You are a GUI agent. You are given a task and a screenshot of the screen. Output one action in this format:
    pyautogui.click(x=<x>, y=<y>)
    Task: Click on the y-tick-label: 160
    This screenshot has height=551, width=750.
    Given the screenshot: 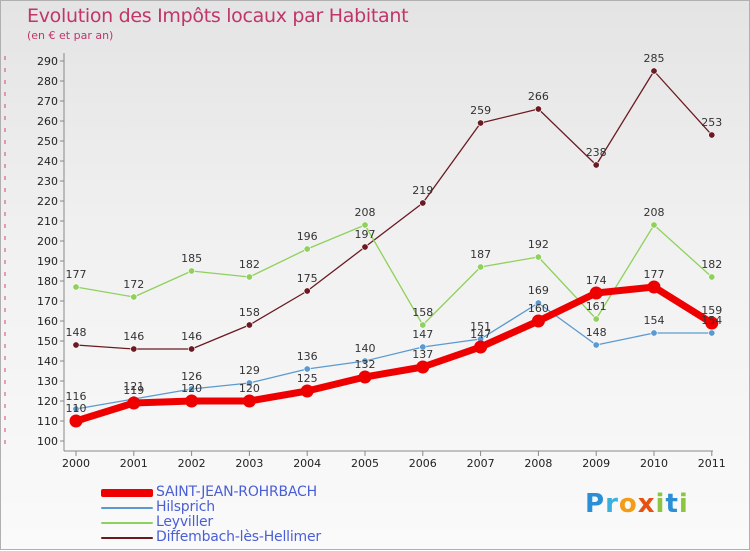 What is the action you would take?
    pyautogui.click(x=47, y=321)
    